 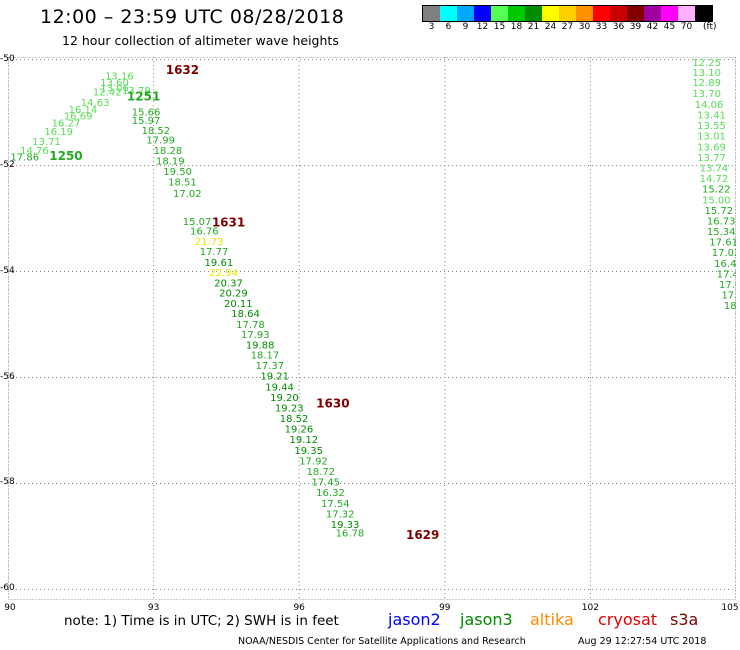 I want to click on wave-height-label: 16.27, so click(x=66, y=123).